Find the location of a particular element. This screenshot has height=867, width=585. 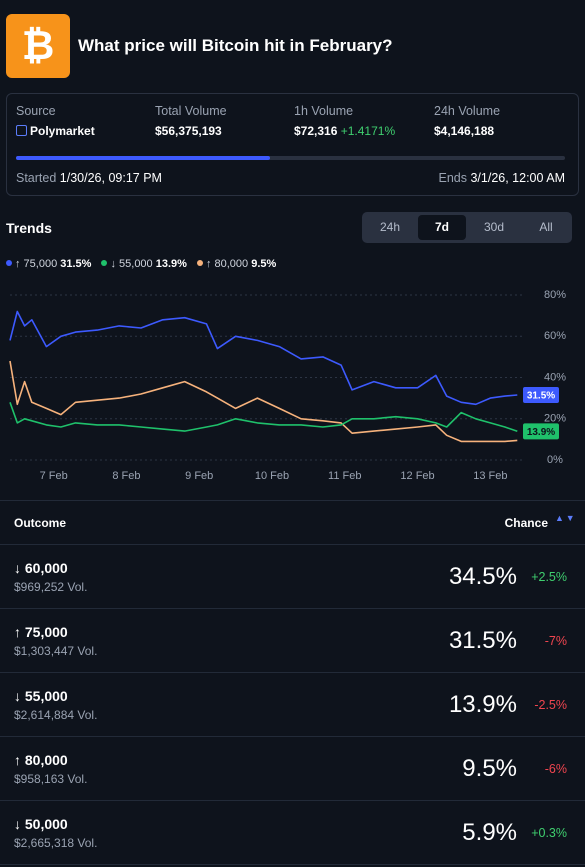

change: +0.3% is located at coordinates (549, 833).